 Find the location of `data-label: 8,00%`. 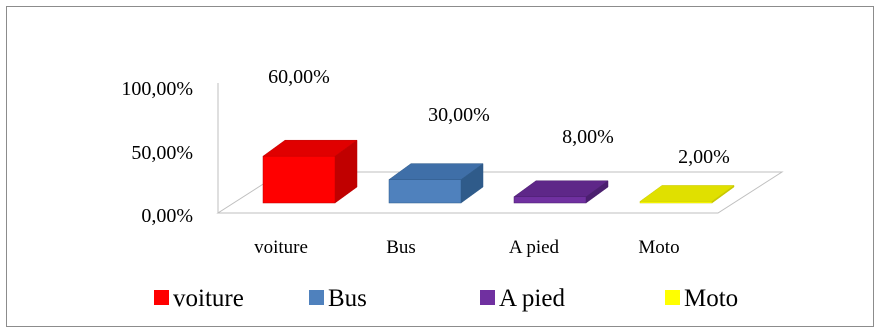

data-label: 8,00% is located at coordinates (588, 137).